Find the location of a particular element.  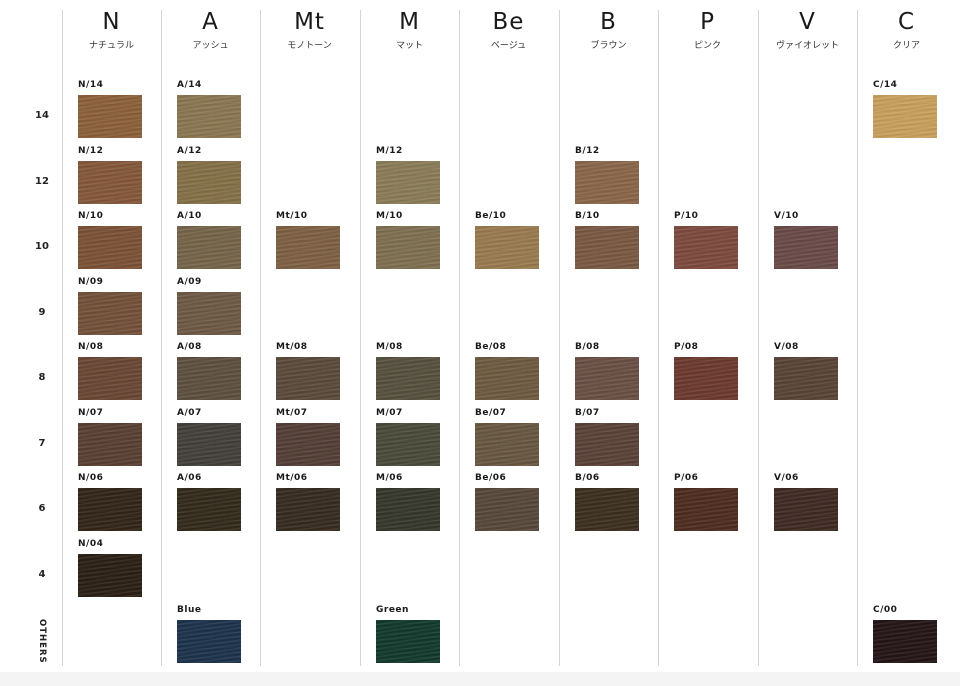

column-header-be: Be ベージュ is located at coordinates (508, 30).